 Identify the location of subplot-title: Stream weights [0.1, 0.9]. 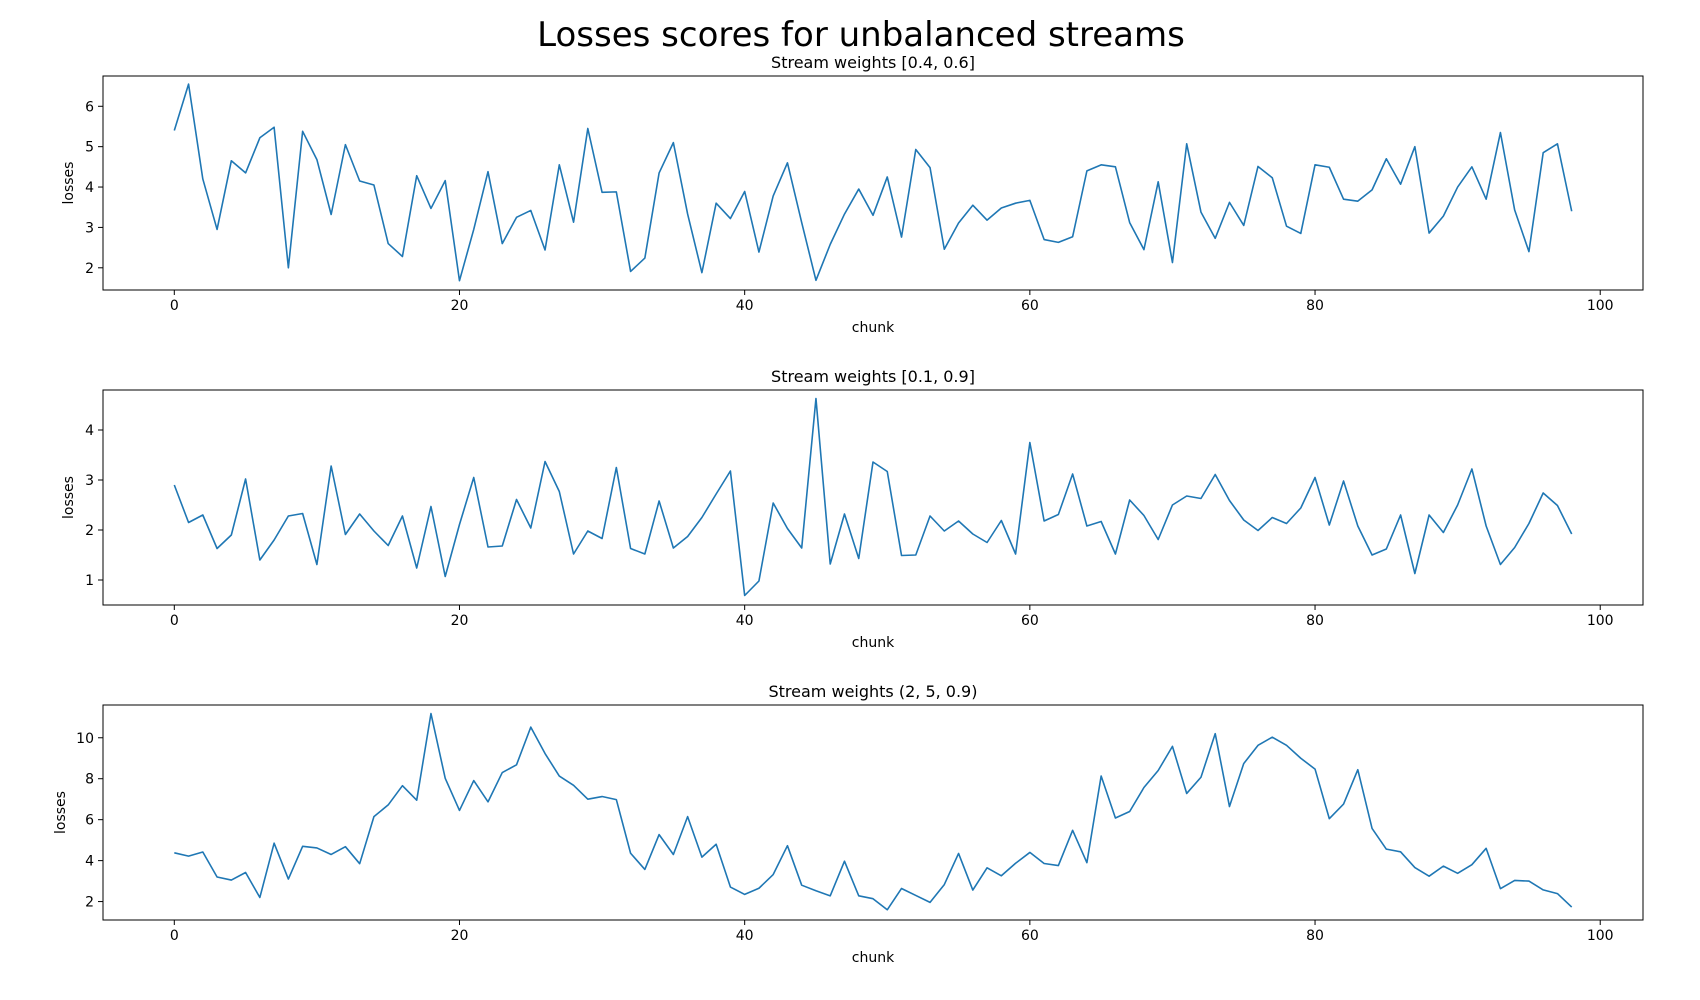
(873, 376).